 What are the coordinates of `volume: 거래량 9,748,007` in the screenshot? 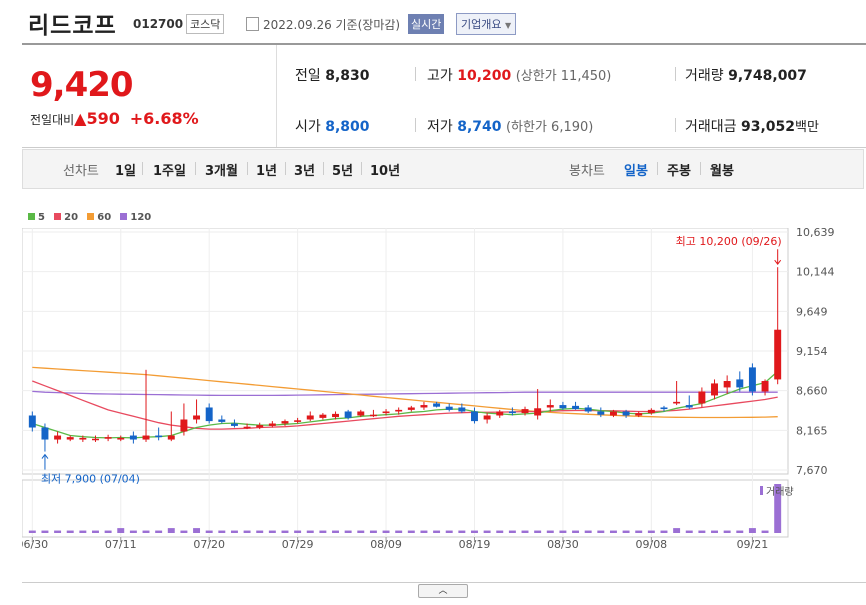 It's located at (746, 75).